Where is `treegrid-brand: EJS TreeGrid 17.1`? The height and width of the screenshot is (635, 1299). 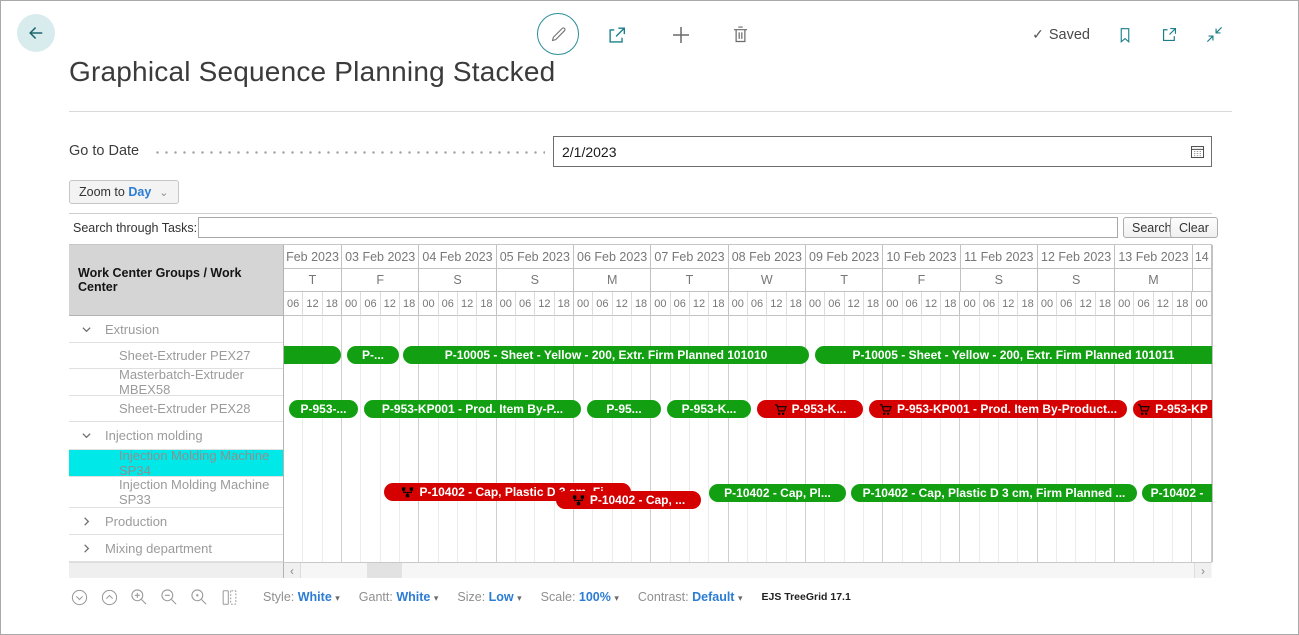
treegrid-brand: EJS TreeGrid 17.1 is located at coordinates (806, 597).